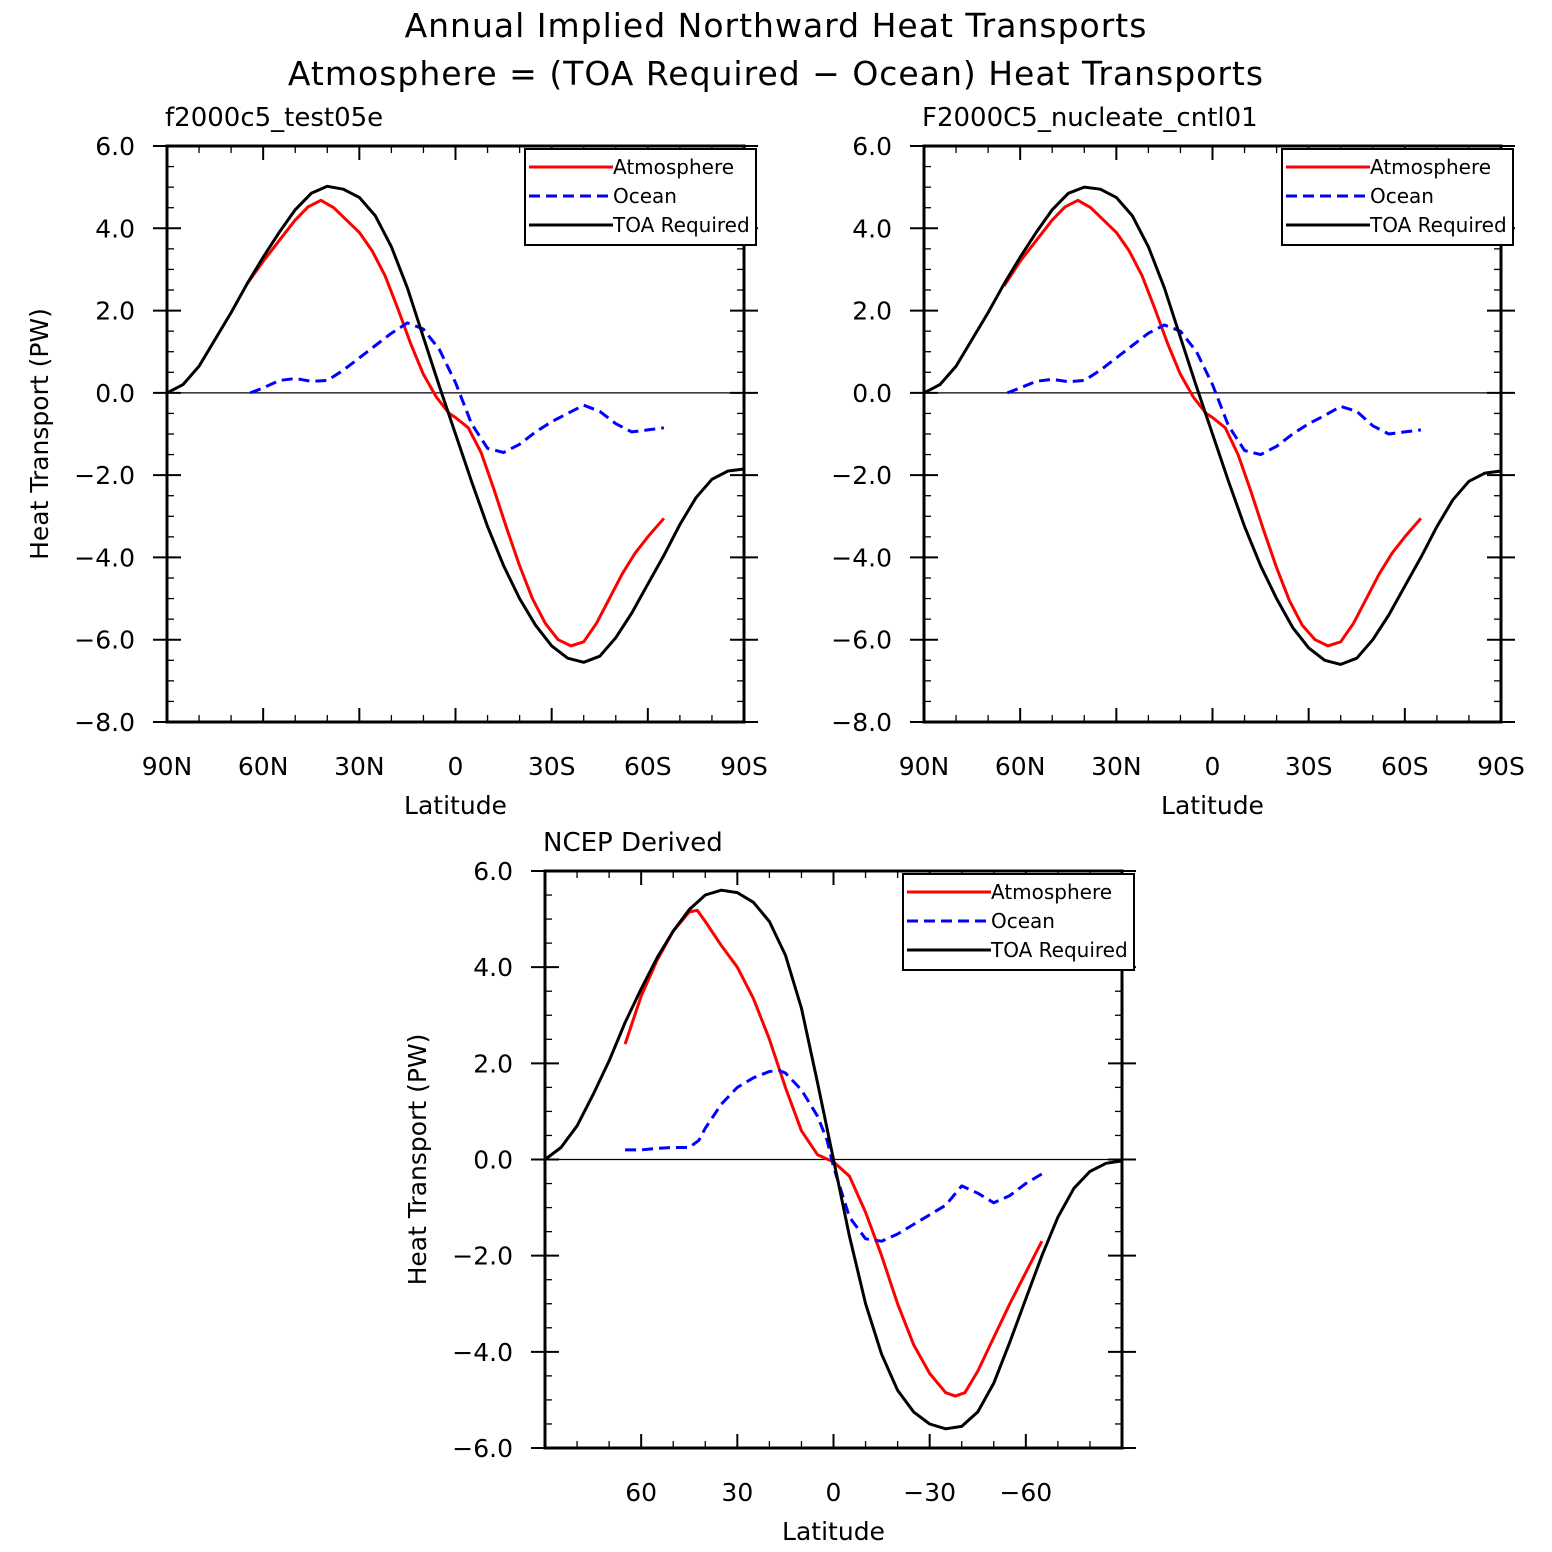 The height and width of the screenshot is (1552, 1552). I want to click on x-tick-label: −30, so click(929, 1492).